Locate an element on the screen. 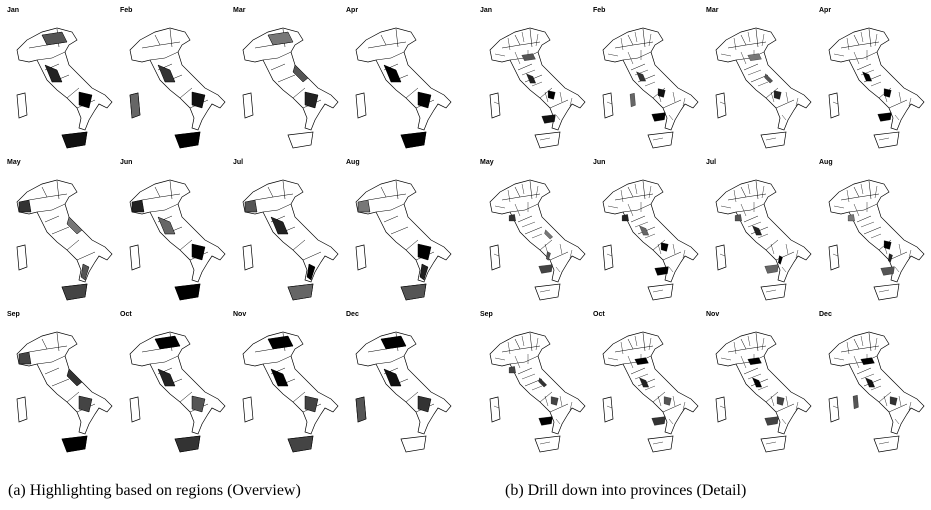 The width and height of the screenshot is (931, 510). map-panel: Jan is located at coordinates (60, 78).